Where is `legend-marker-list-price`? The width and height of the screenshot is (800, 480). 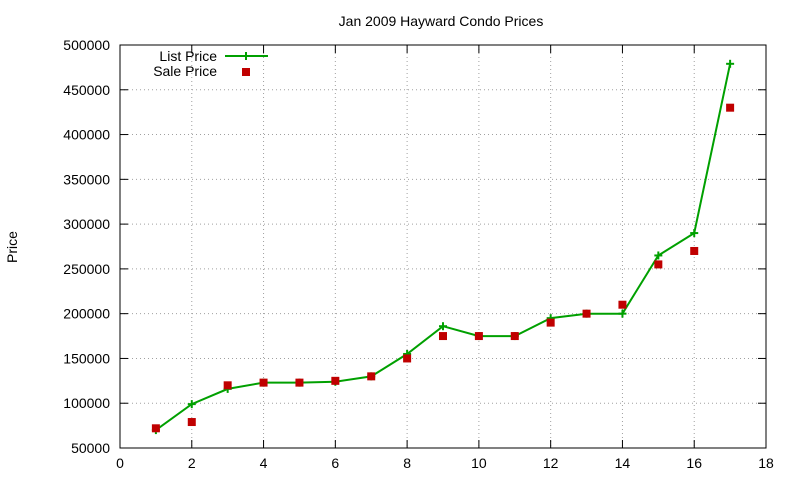
legend-marker-list-price is located at coordinates (246, 56).